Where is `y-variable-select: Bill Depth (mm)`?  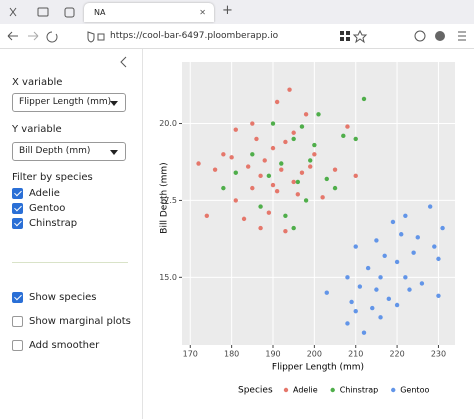 y-variable-select: Bill Depth (mm) is located at coordinates (69, 151).